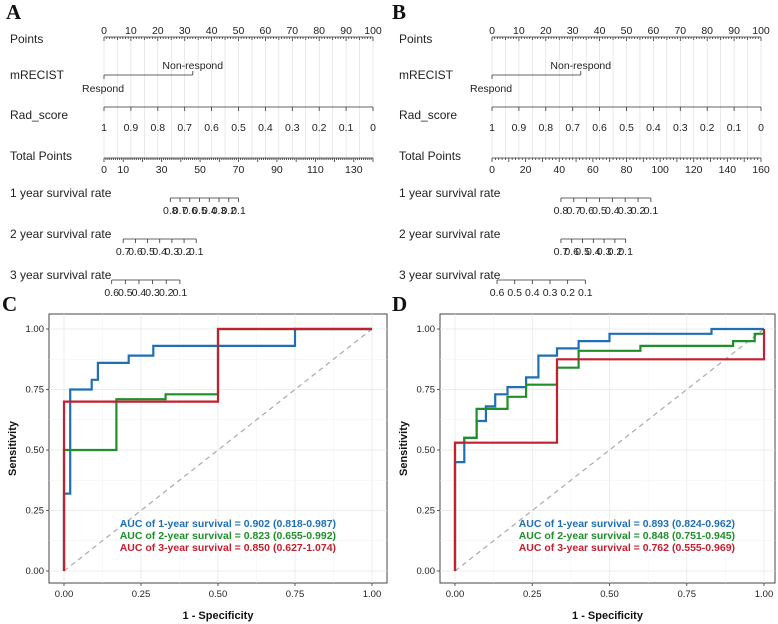  I want to click on mrecist-label: mRECIST, so click(426, 75).